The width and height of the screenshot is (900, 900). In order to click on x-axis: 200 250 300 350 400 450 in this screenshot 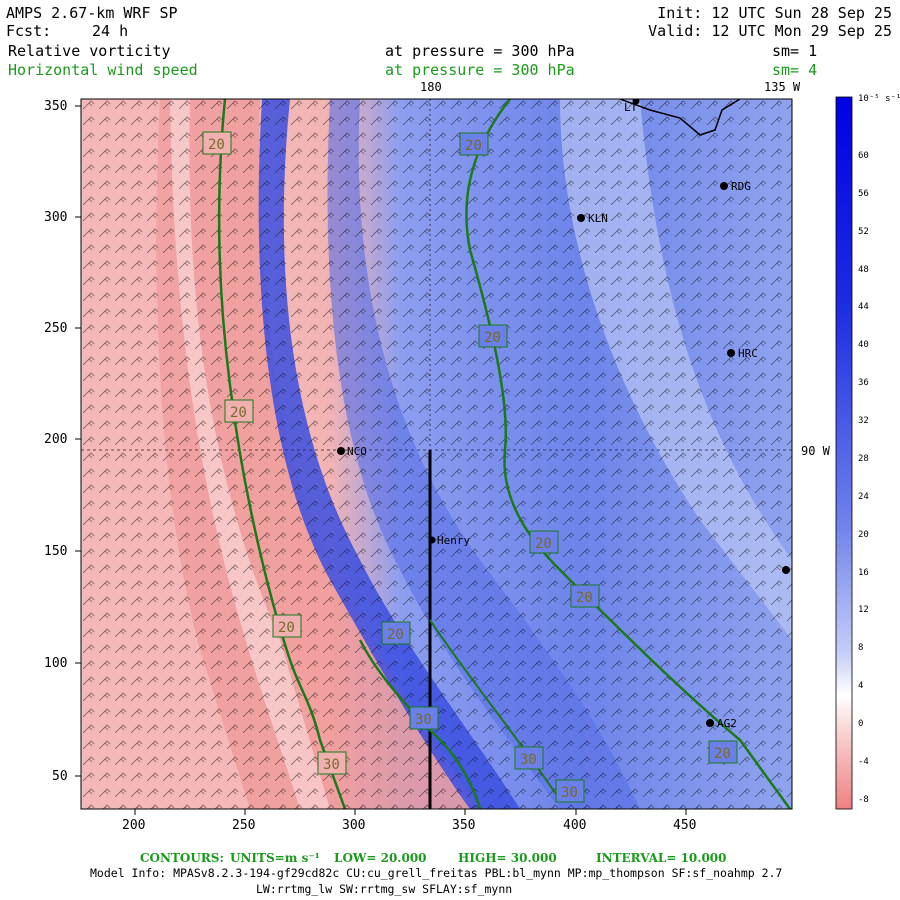, I will do `click(409, 821)`.